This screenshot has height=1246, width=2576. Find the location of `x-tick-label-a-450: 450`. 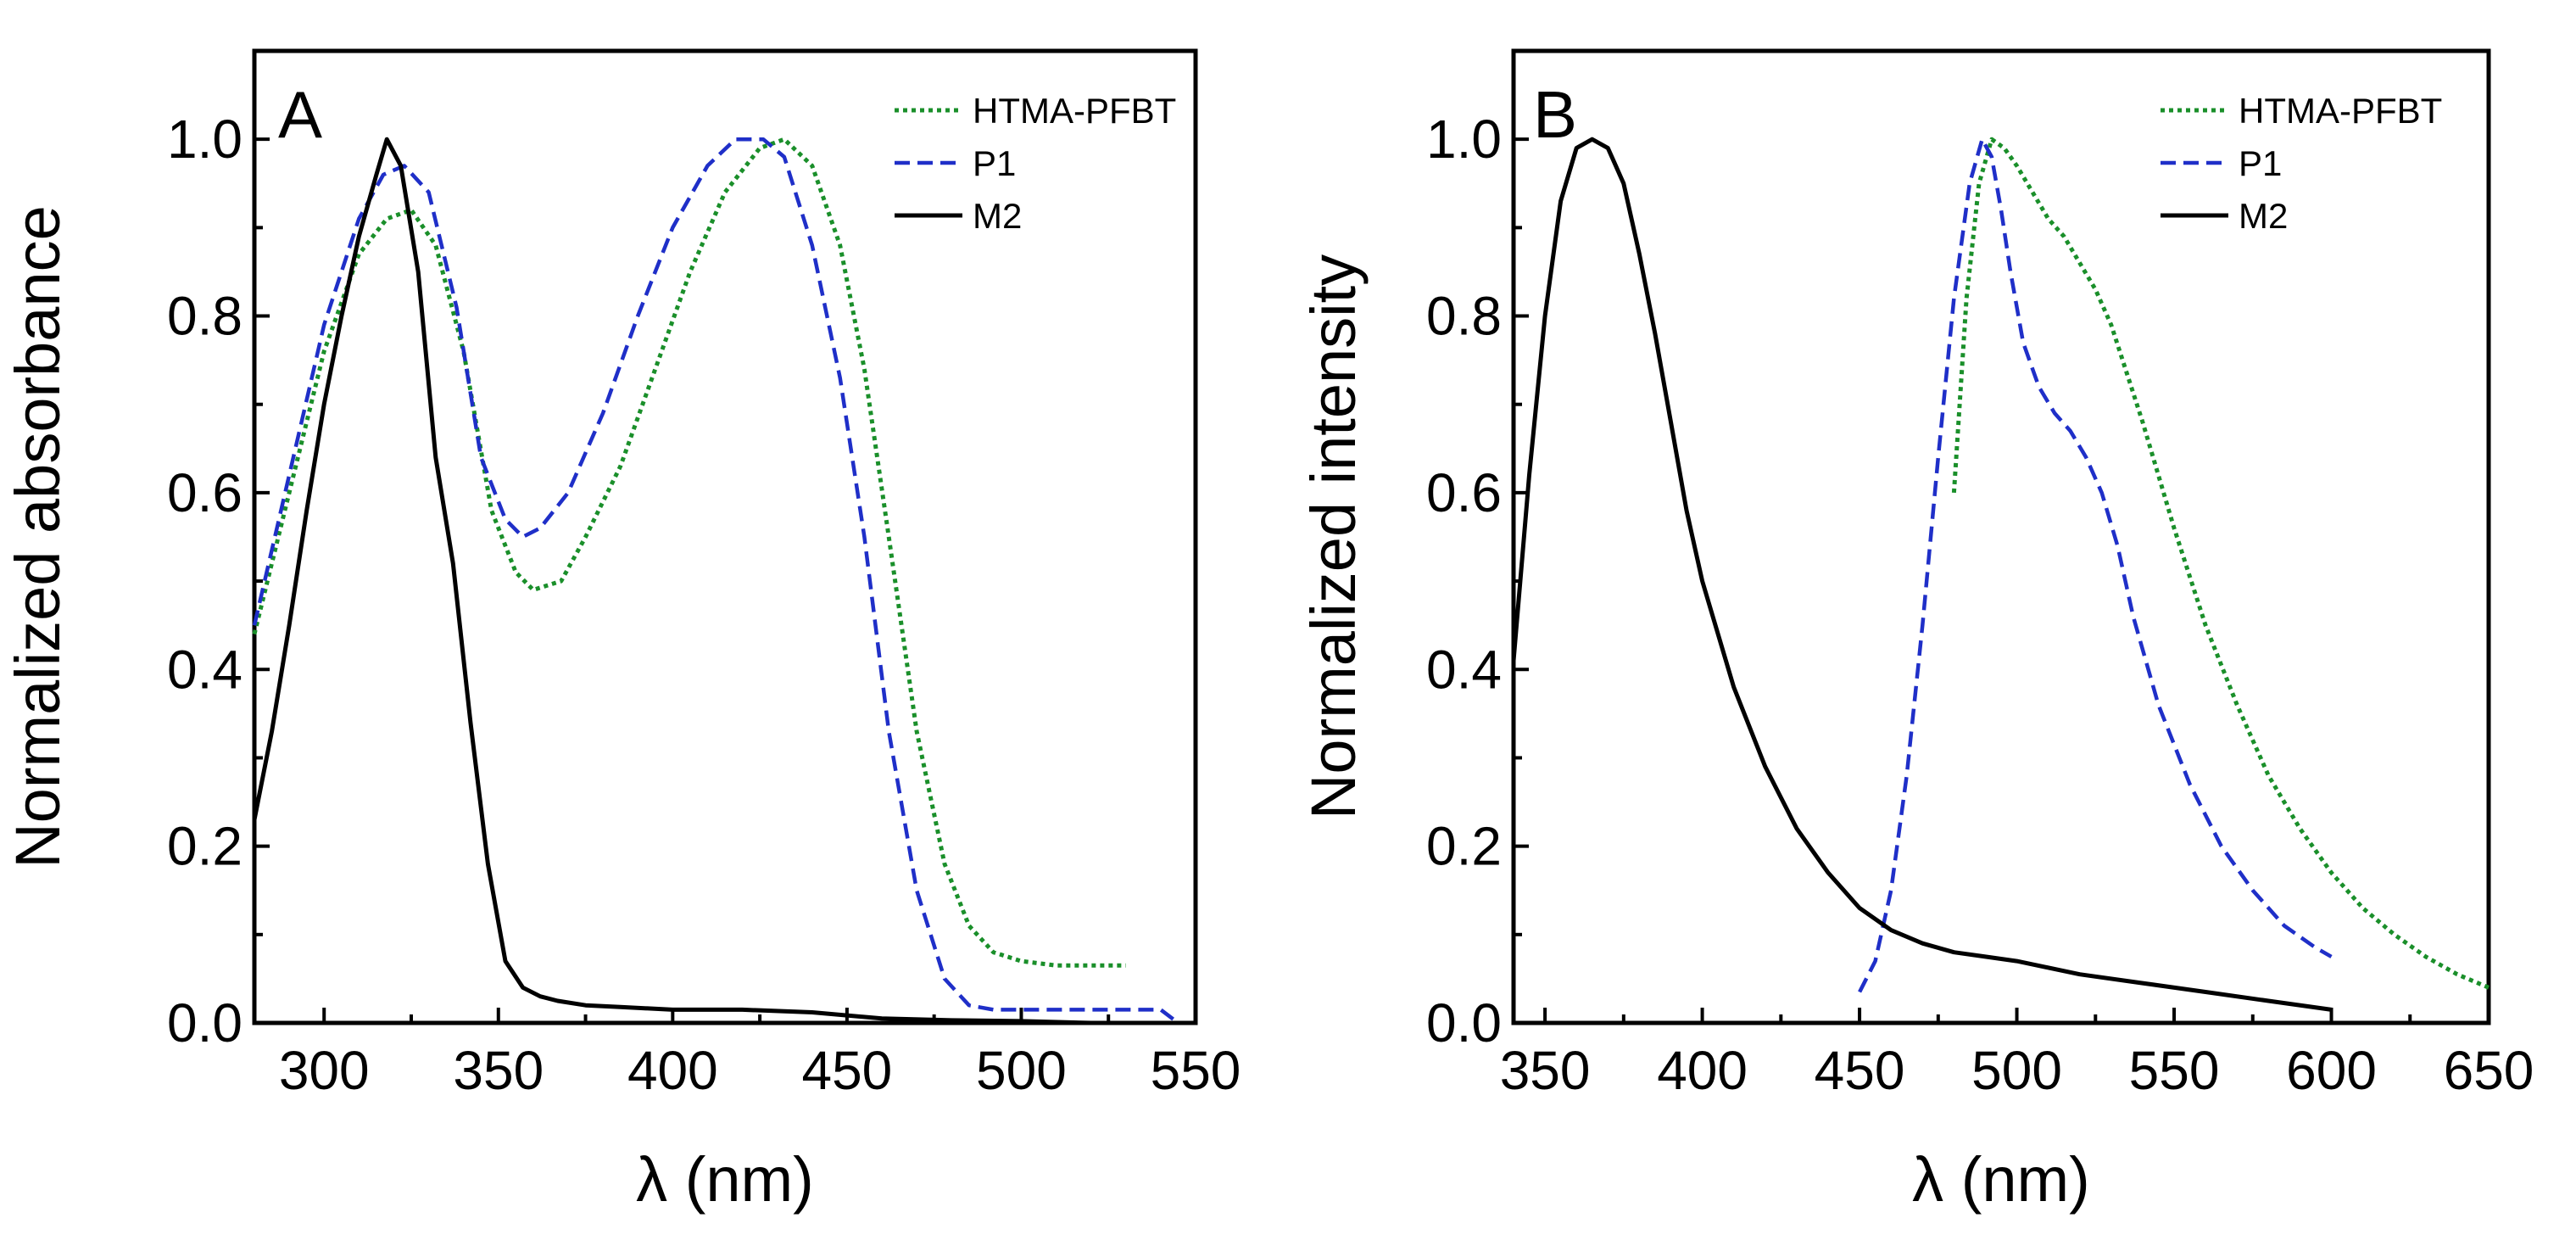

x-tick-label-a-450: 450 is located at coordinates (846, 1070).